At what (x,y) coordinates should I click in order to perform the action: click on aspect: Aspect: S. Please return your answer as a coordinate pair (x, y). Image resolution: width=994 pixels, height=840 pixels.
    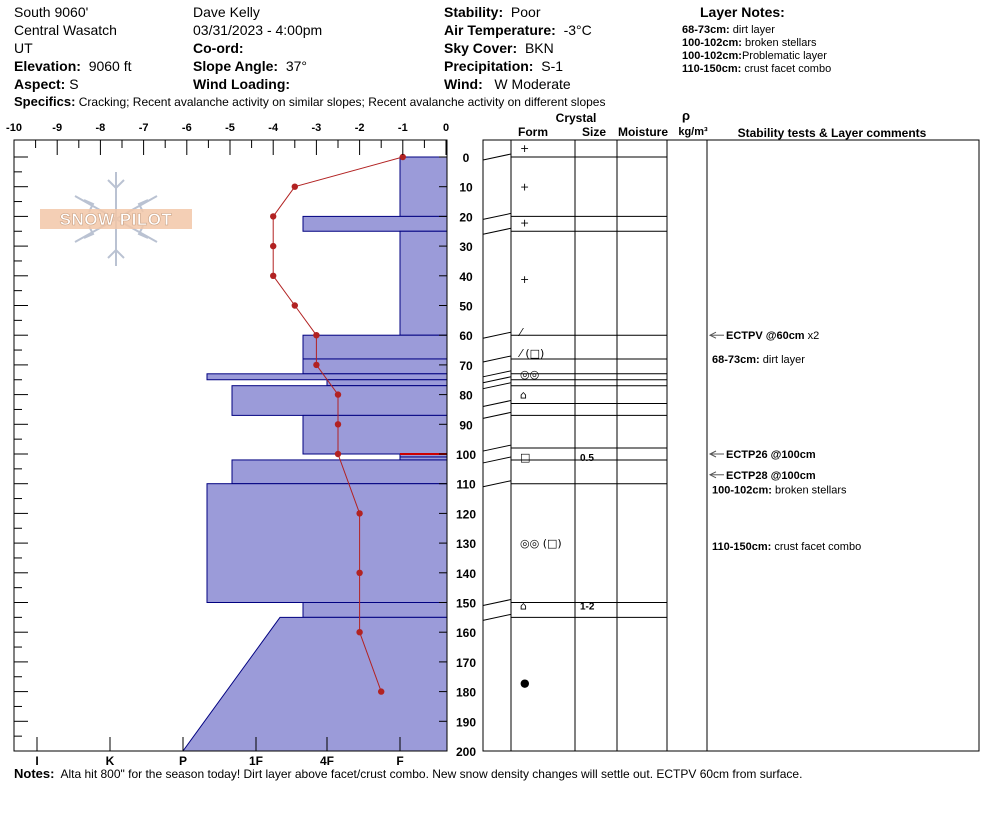
    Looking at the image, I should click on (46, 84).